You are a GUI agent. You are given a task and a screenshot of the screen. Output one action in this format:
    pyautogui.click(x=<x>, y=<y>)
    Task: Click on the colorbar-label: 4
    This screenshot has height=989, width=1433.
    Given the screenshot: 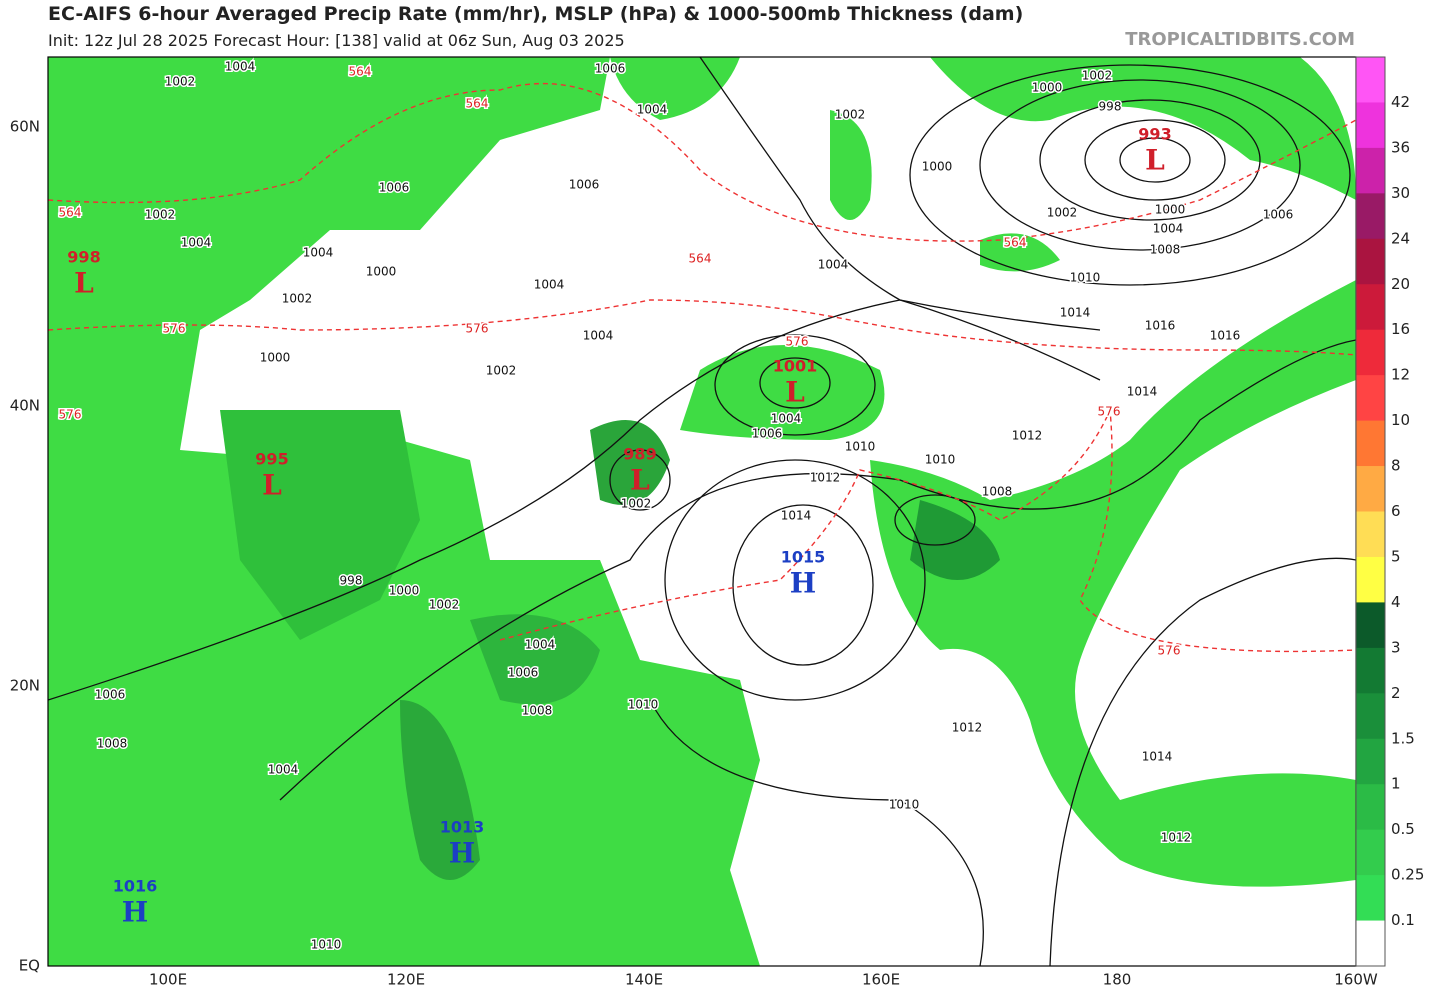 What is the action you would take?
    pyautogui.click(x=1396, y=602)
    